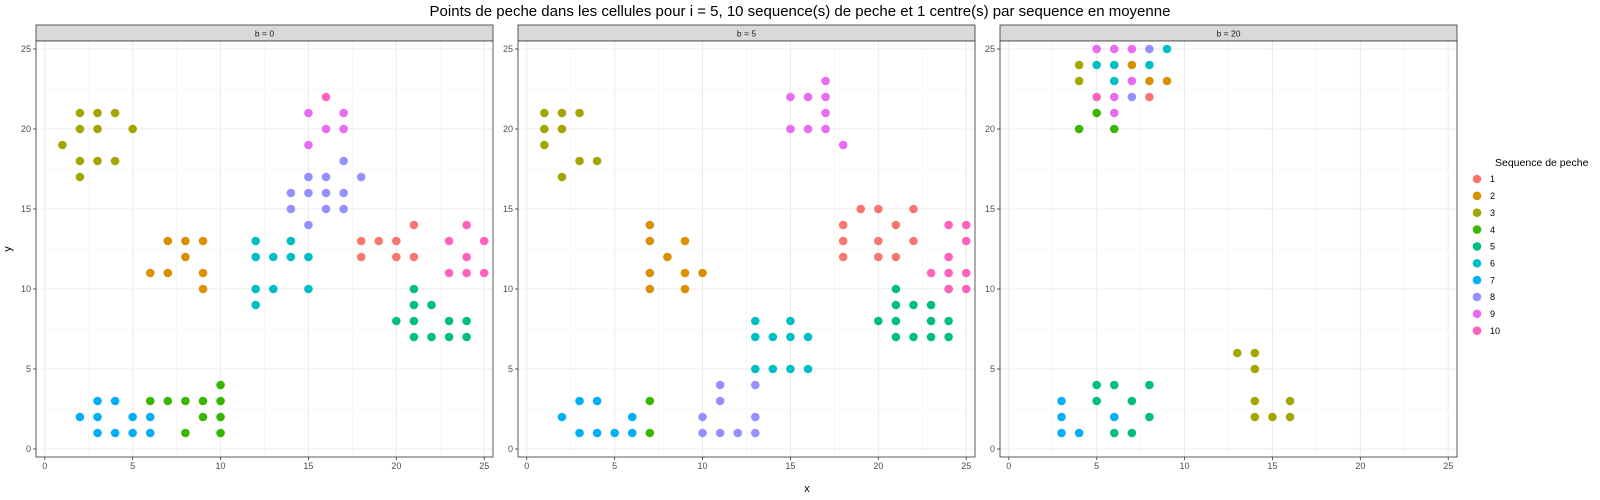 The width and height of the screenshot is (1600, 500). Describe the element at coordinates (746, 34) in the screenshot. I see `facet-strip-label: b = 5` at that location.